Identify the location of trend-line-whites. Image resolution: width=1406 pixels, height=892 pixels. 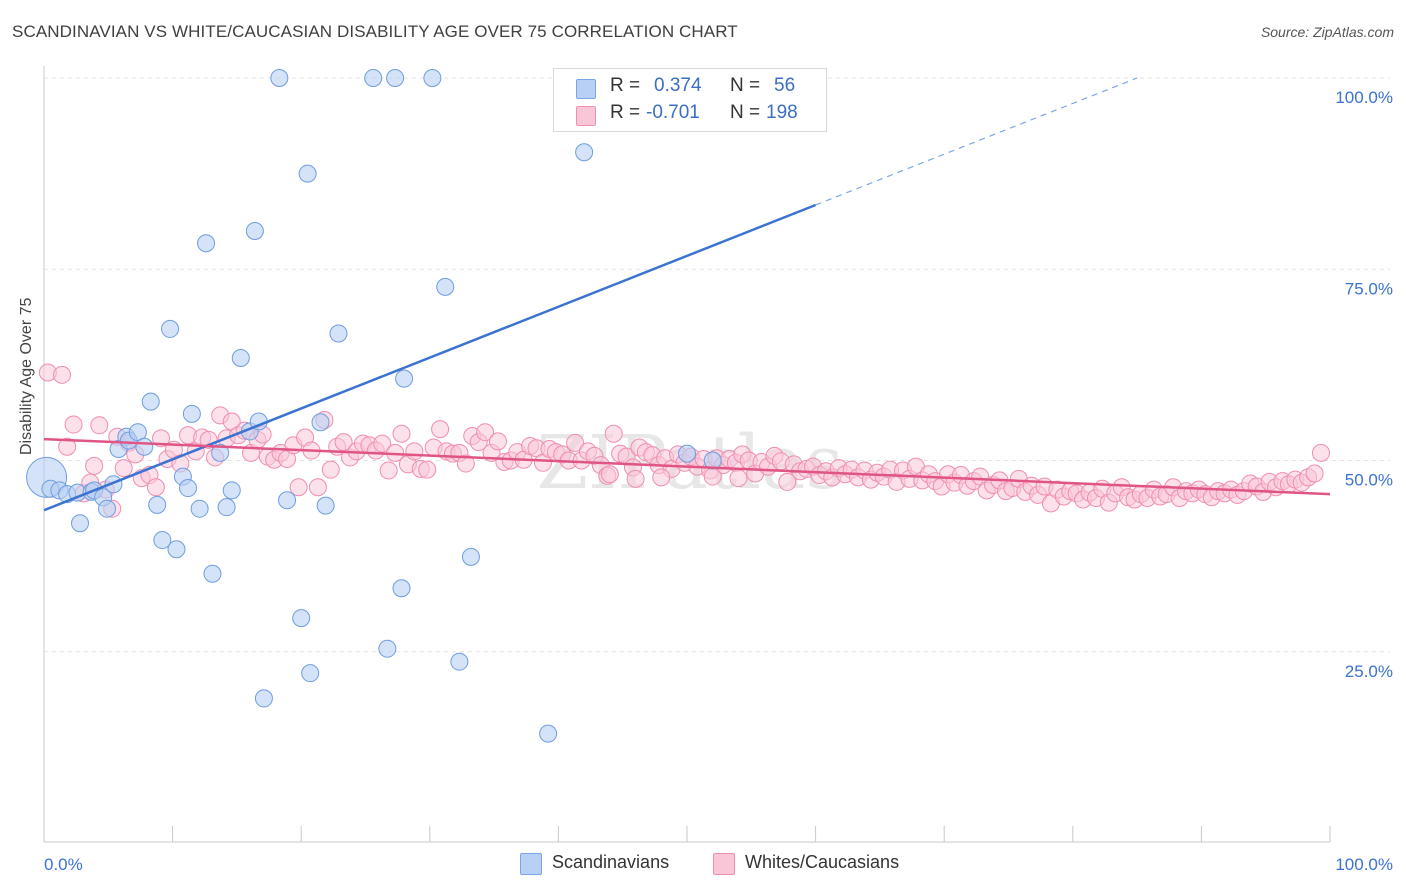
(687, 466).